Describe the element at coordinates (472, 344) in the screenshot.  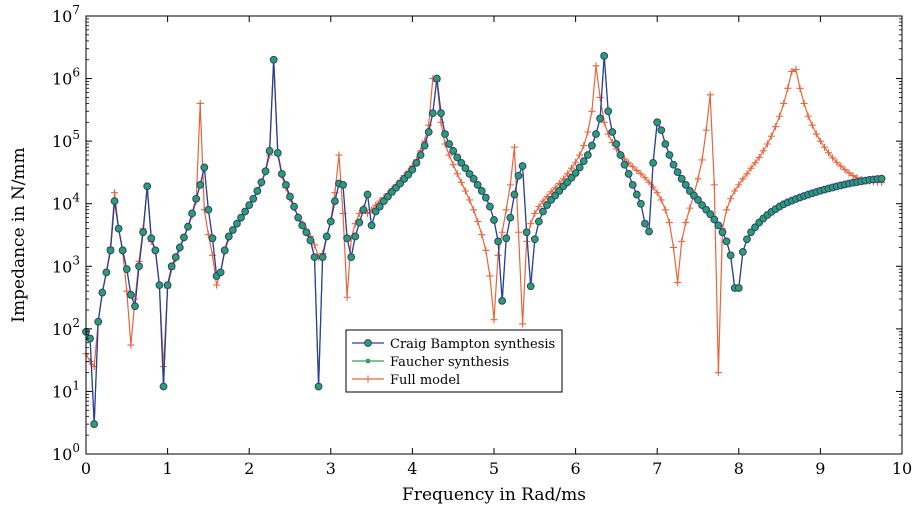
I see `legend-label: Craig Bampton synthesis` at that location.